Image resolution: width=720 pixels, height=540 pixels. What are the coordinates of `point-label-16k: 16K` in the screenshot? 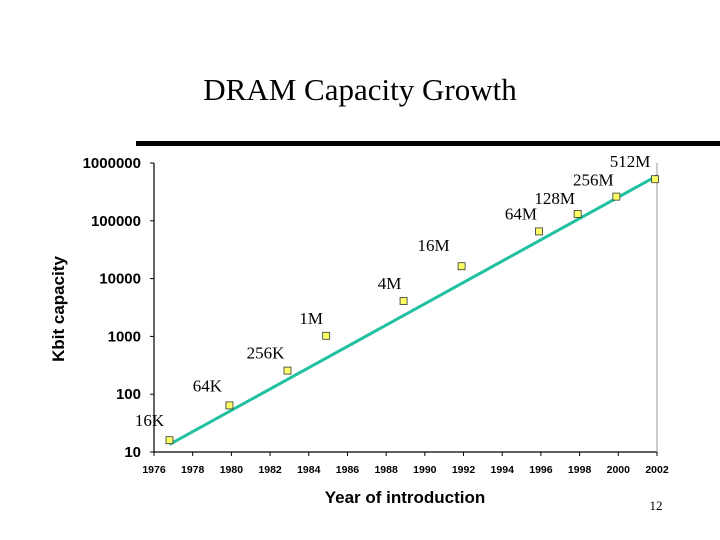 It's located at (150, 420).